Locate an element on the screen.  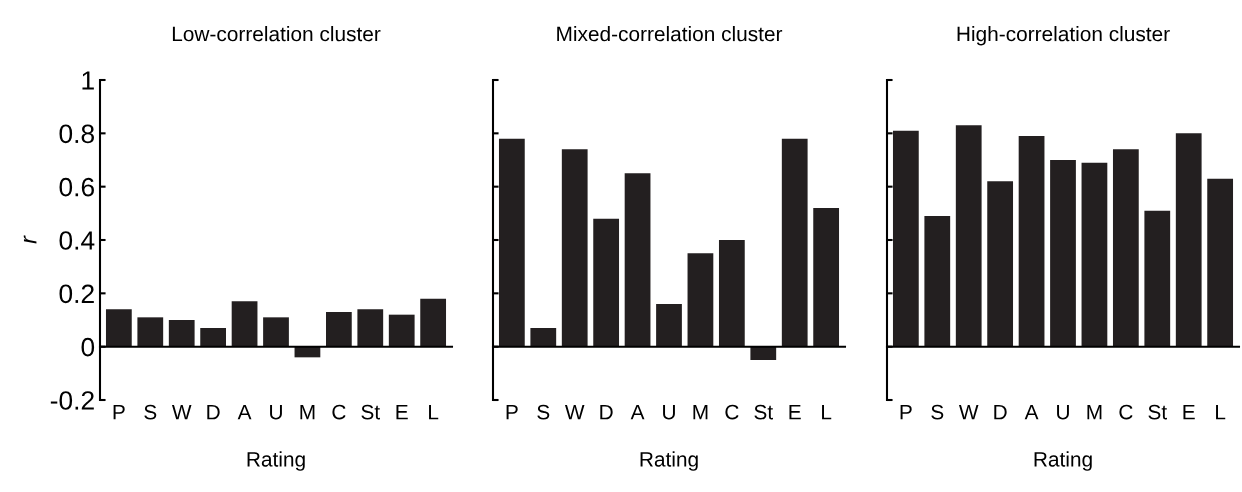
y-tick-label: 0.8 is located at coordinates (76, 134).